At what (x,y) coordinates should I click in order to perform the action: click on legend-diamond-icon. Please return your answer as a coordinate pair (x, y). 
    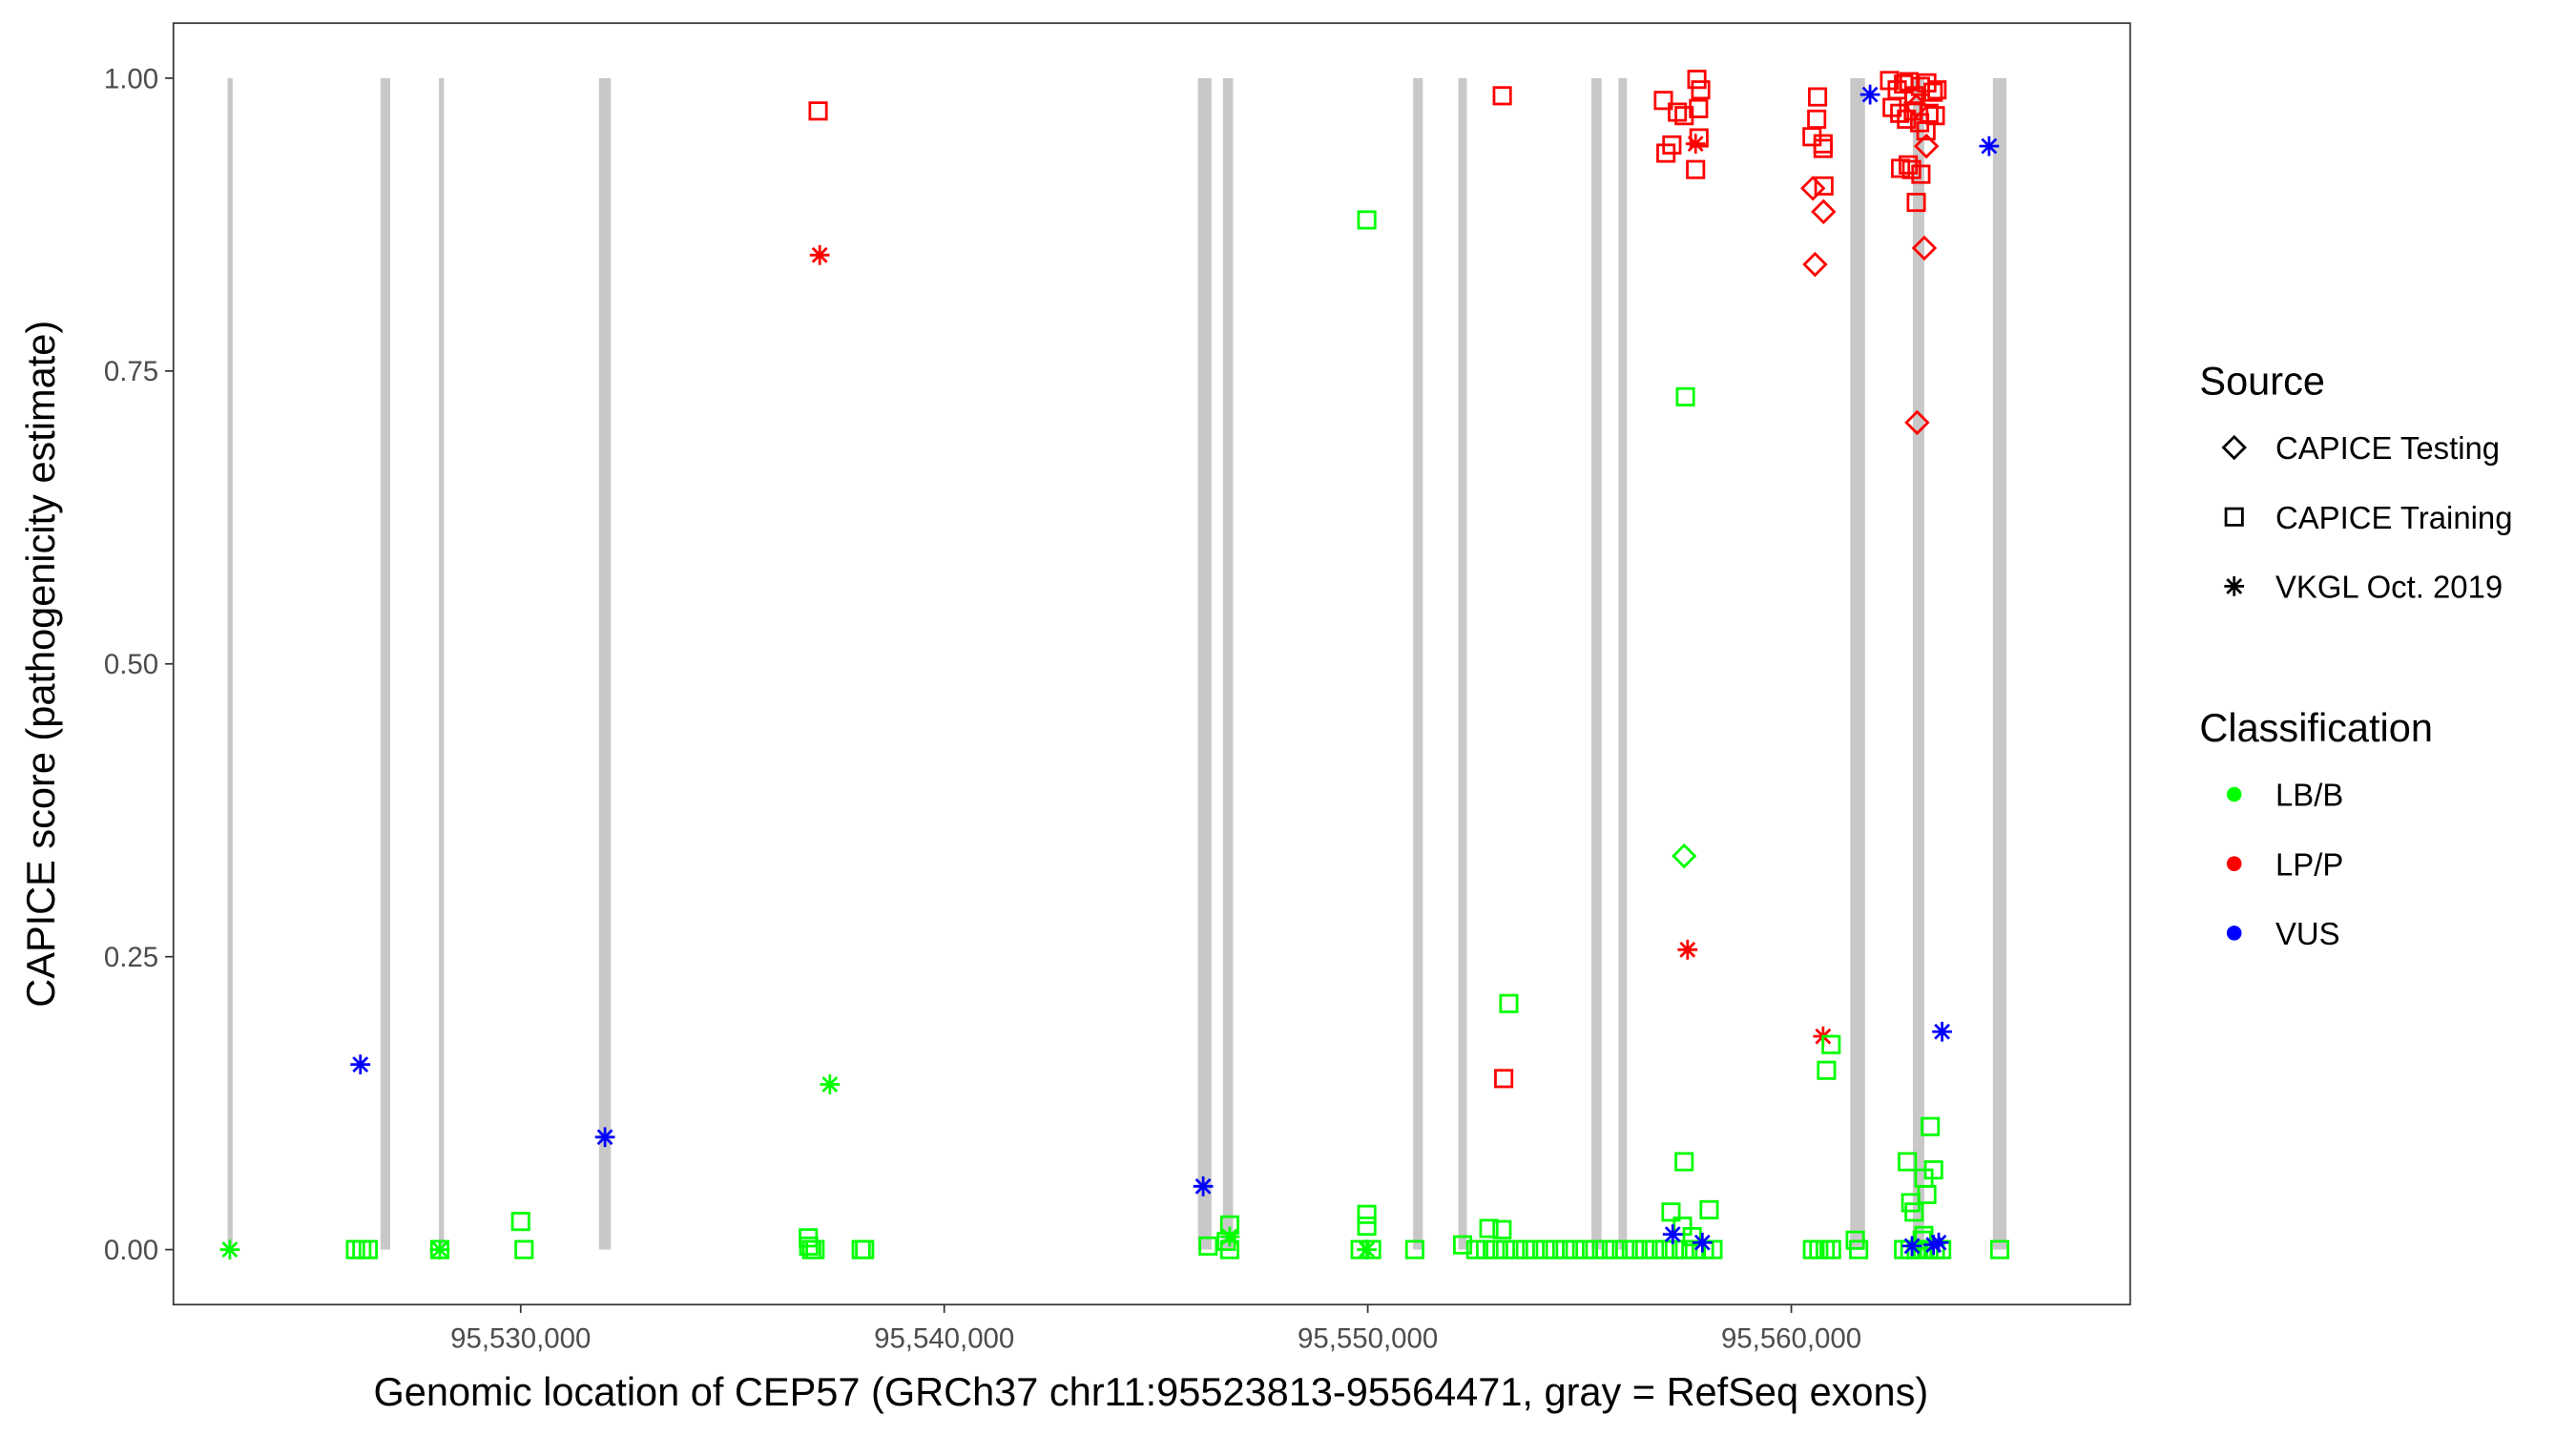
    Looking at the image, I should click on (2234, 447).